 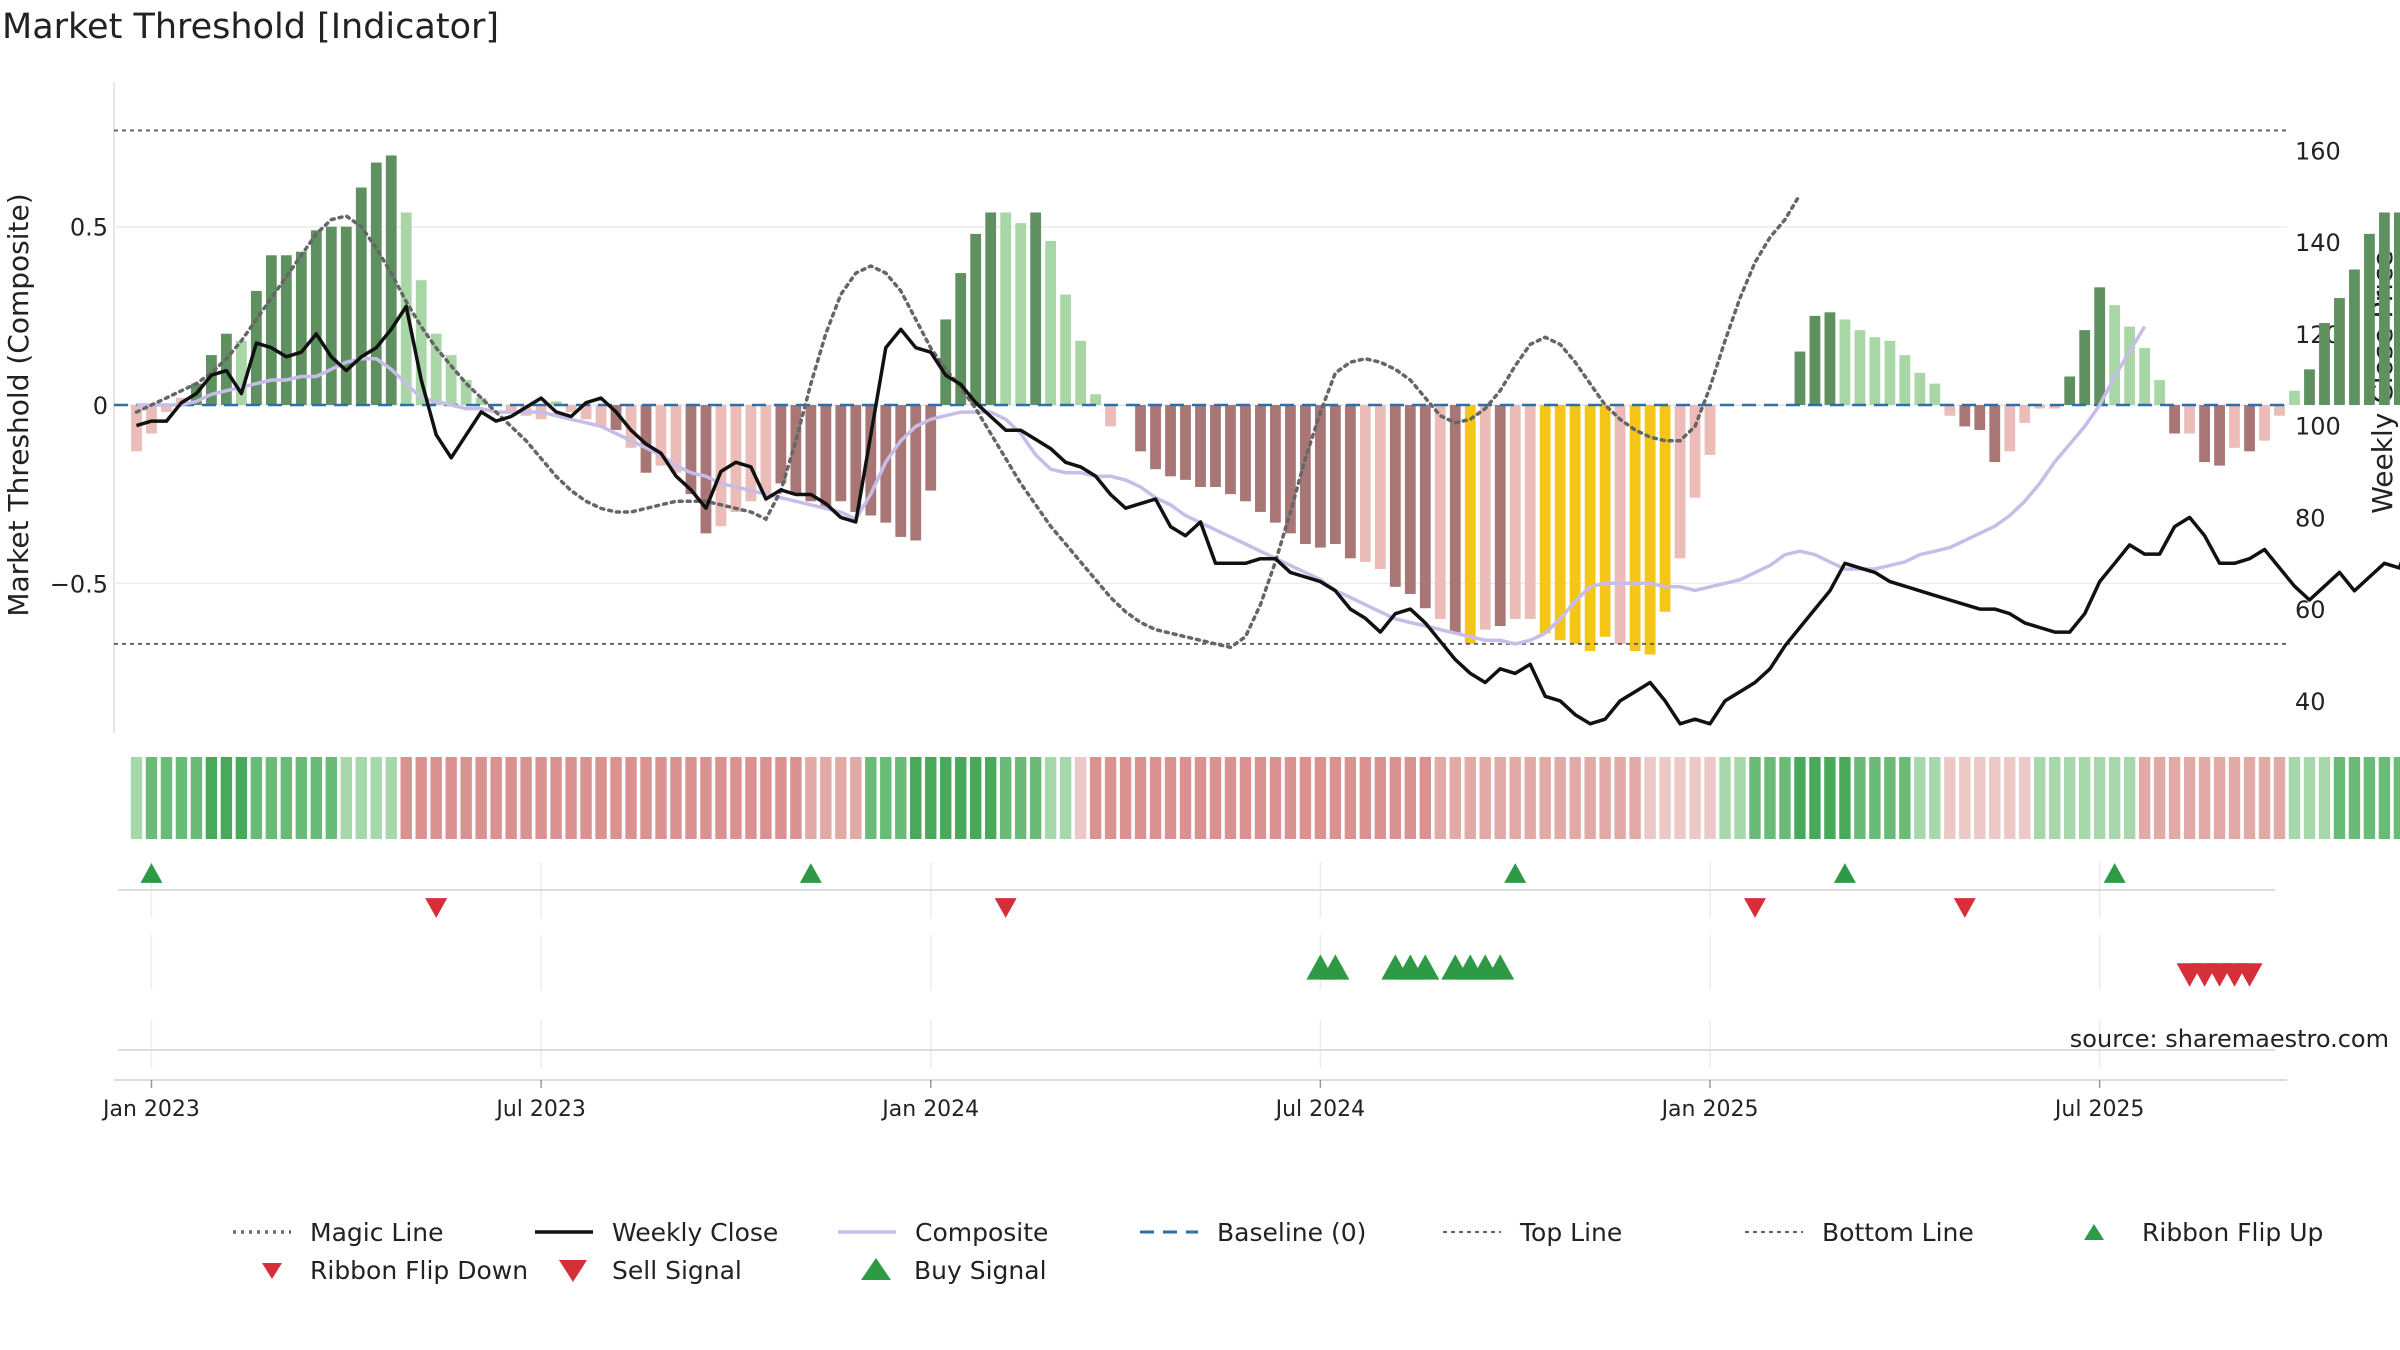 What do you see at coordinates (1898, 1232) in the screenshot?
I see `legend-label: Bottom Line` at bounding box center [1898, 1232].